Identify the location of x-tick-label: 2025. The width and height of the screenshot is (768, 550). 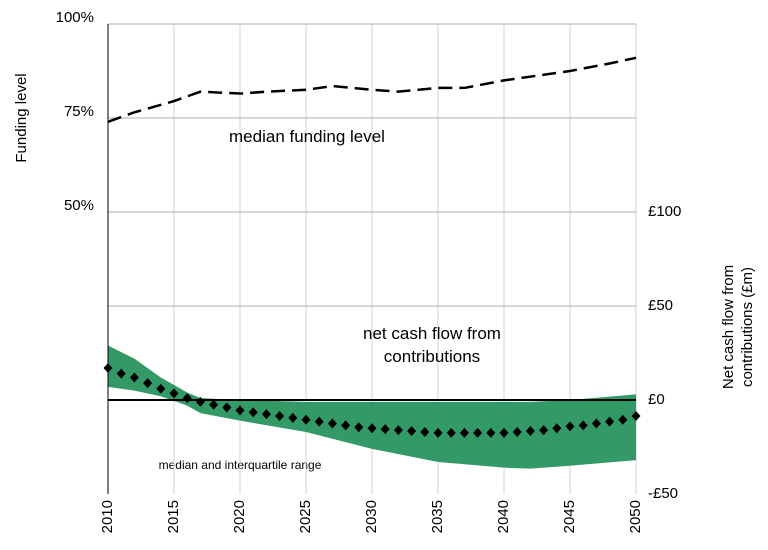
(305, 516).